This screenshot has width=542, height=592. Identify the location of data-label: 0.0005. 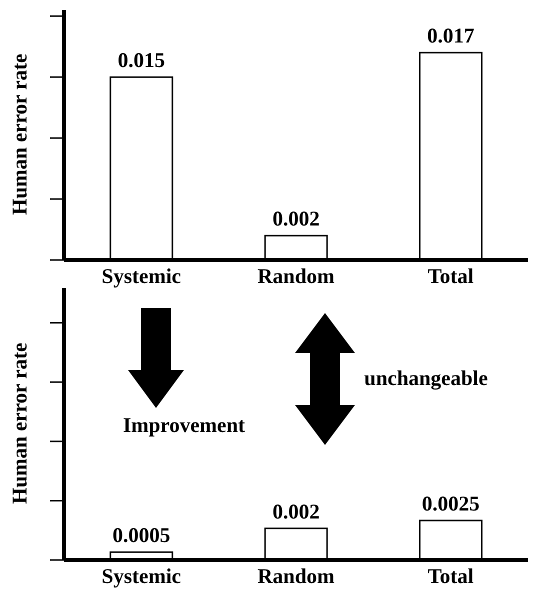
(141, 535).